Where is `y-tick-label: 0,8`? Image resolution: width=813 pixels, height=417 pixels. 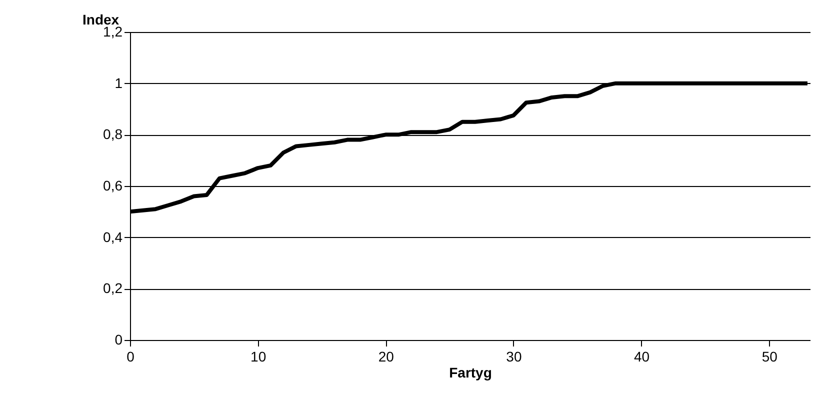
y-tick-label: 0,8 is located at coordinates (113, 134).